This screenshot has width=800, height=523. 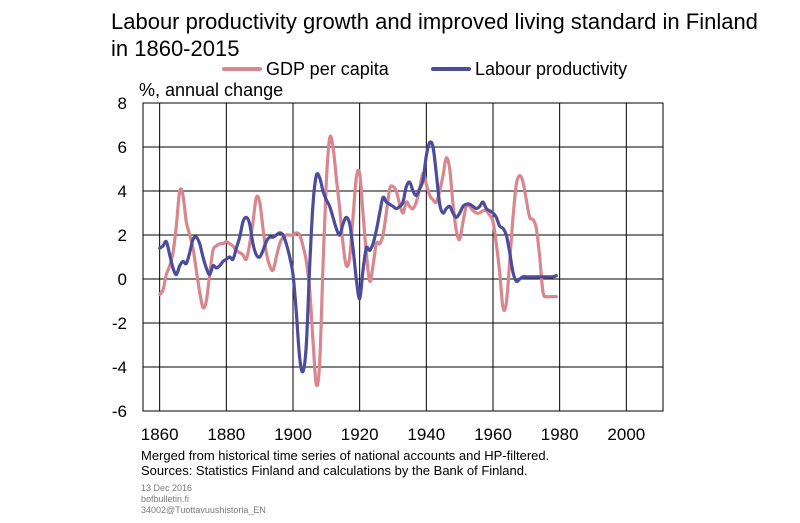 I want to click on x-tick-label: 1940, so click(x=426, y=434).